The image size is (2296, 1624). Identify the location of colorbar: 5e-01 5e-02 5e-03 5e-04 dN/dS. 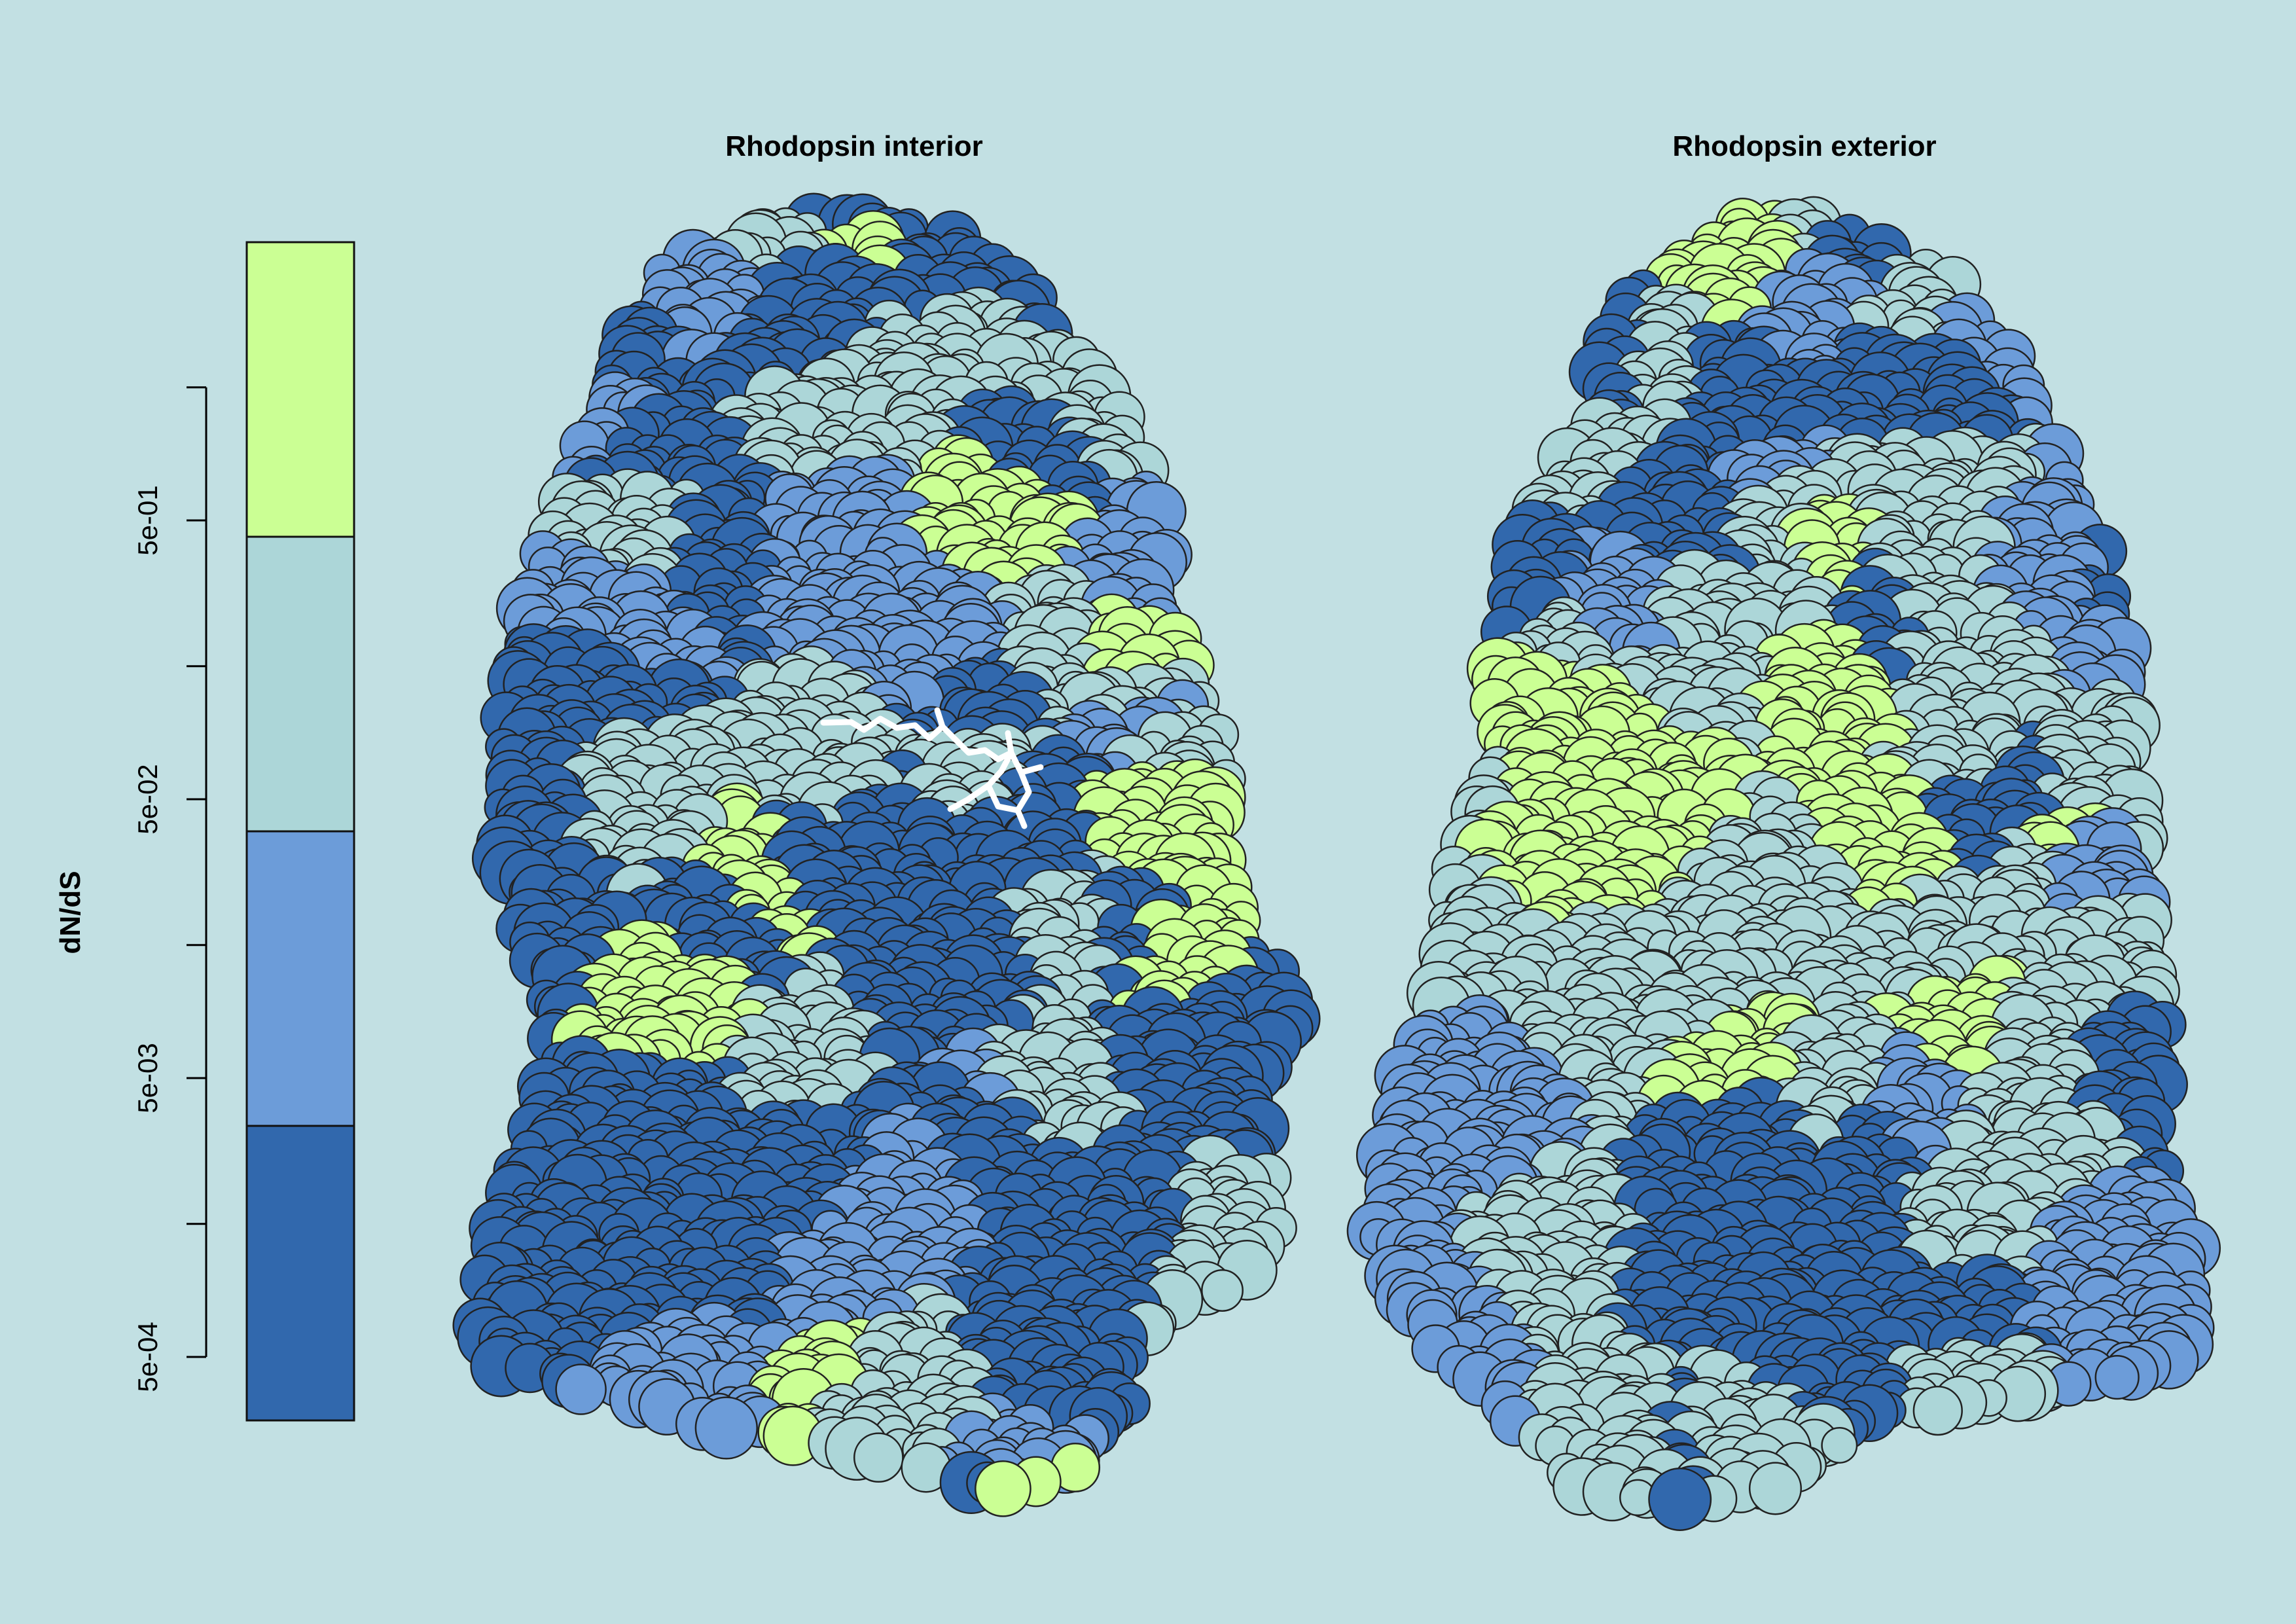
(204, 831).